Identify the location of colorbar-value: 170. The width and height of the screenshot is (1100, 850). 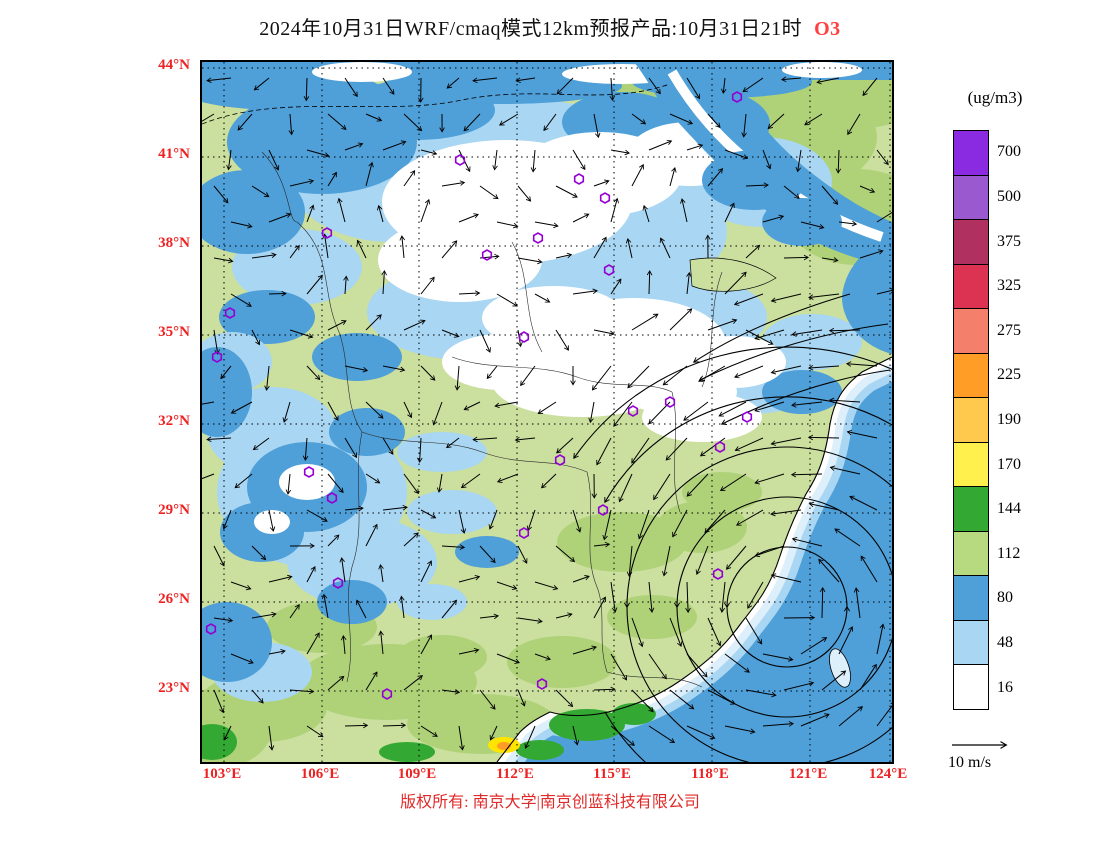
(1009, 464).